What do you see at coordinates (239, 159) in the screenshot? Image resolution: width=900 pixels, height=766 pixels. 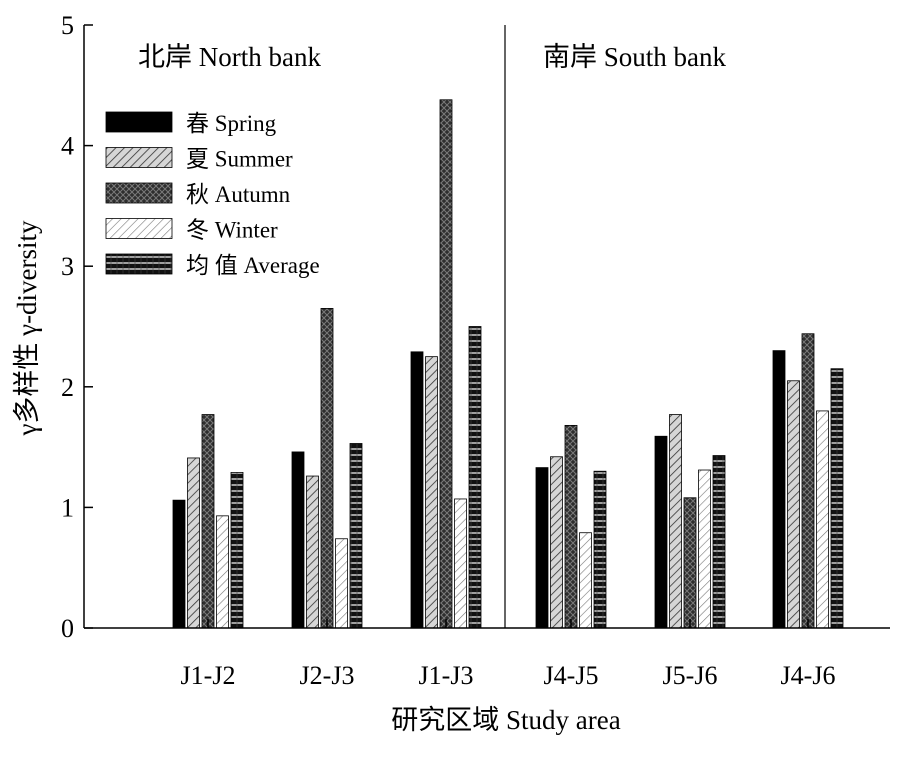 I see `legend-label: 夏 Summer` at bounding box center [239, 159].